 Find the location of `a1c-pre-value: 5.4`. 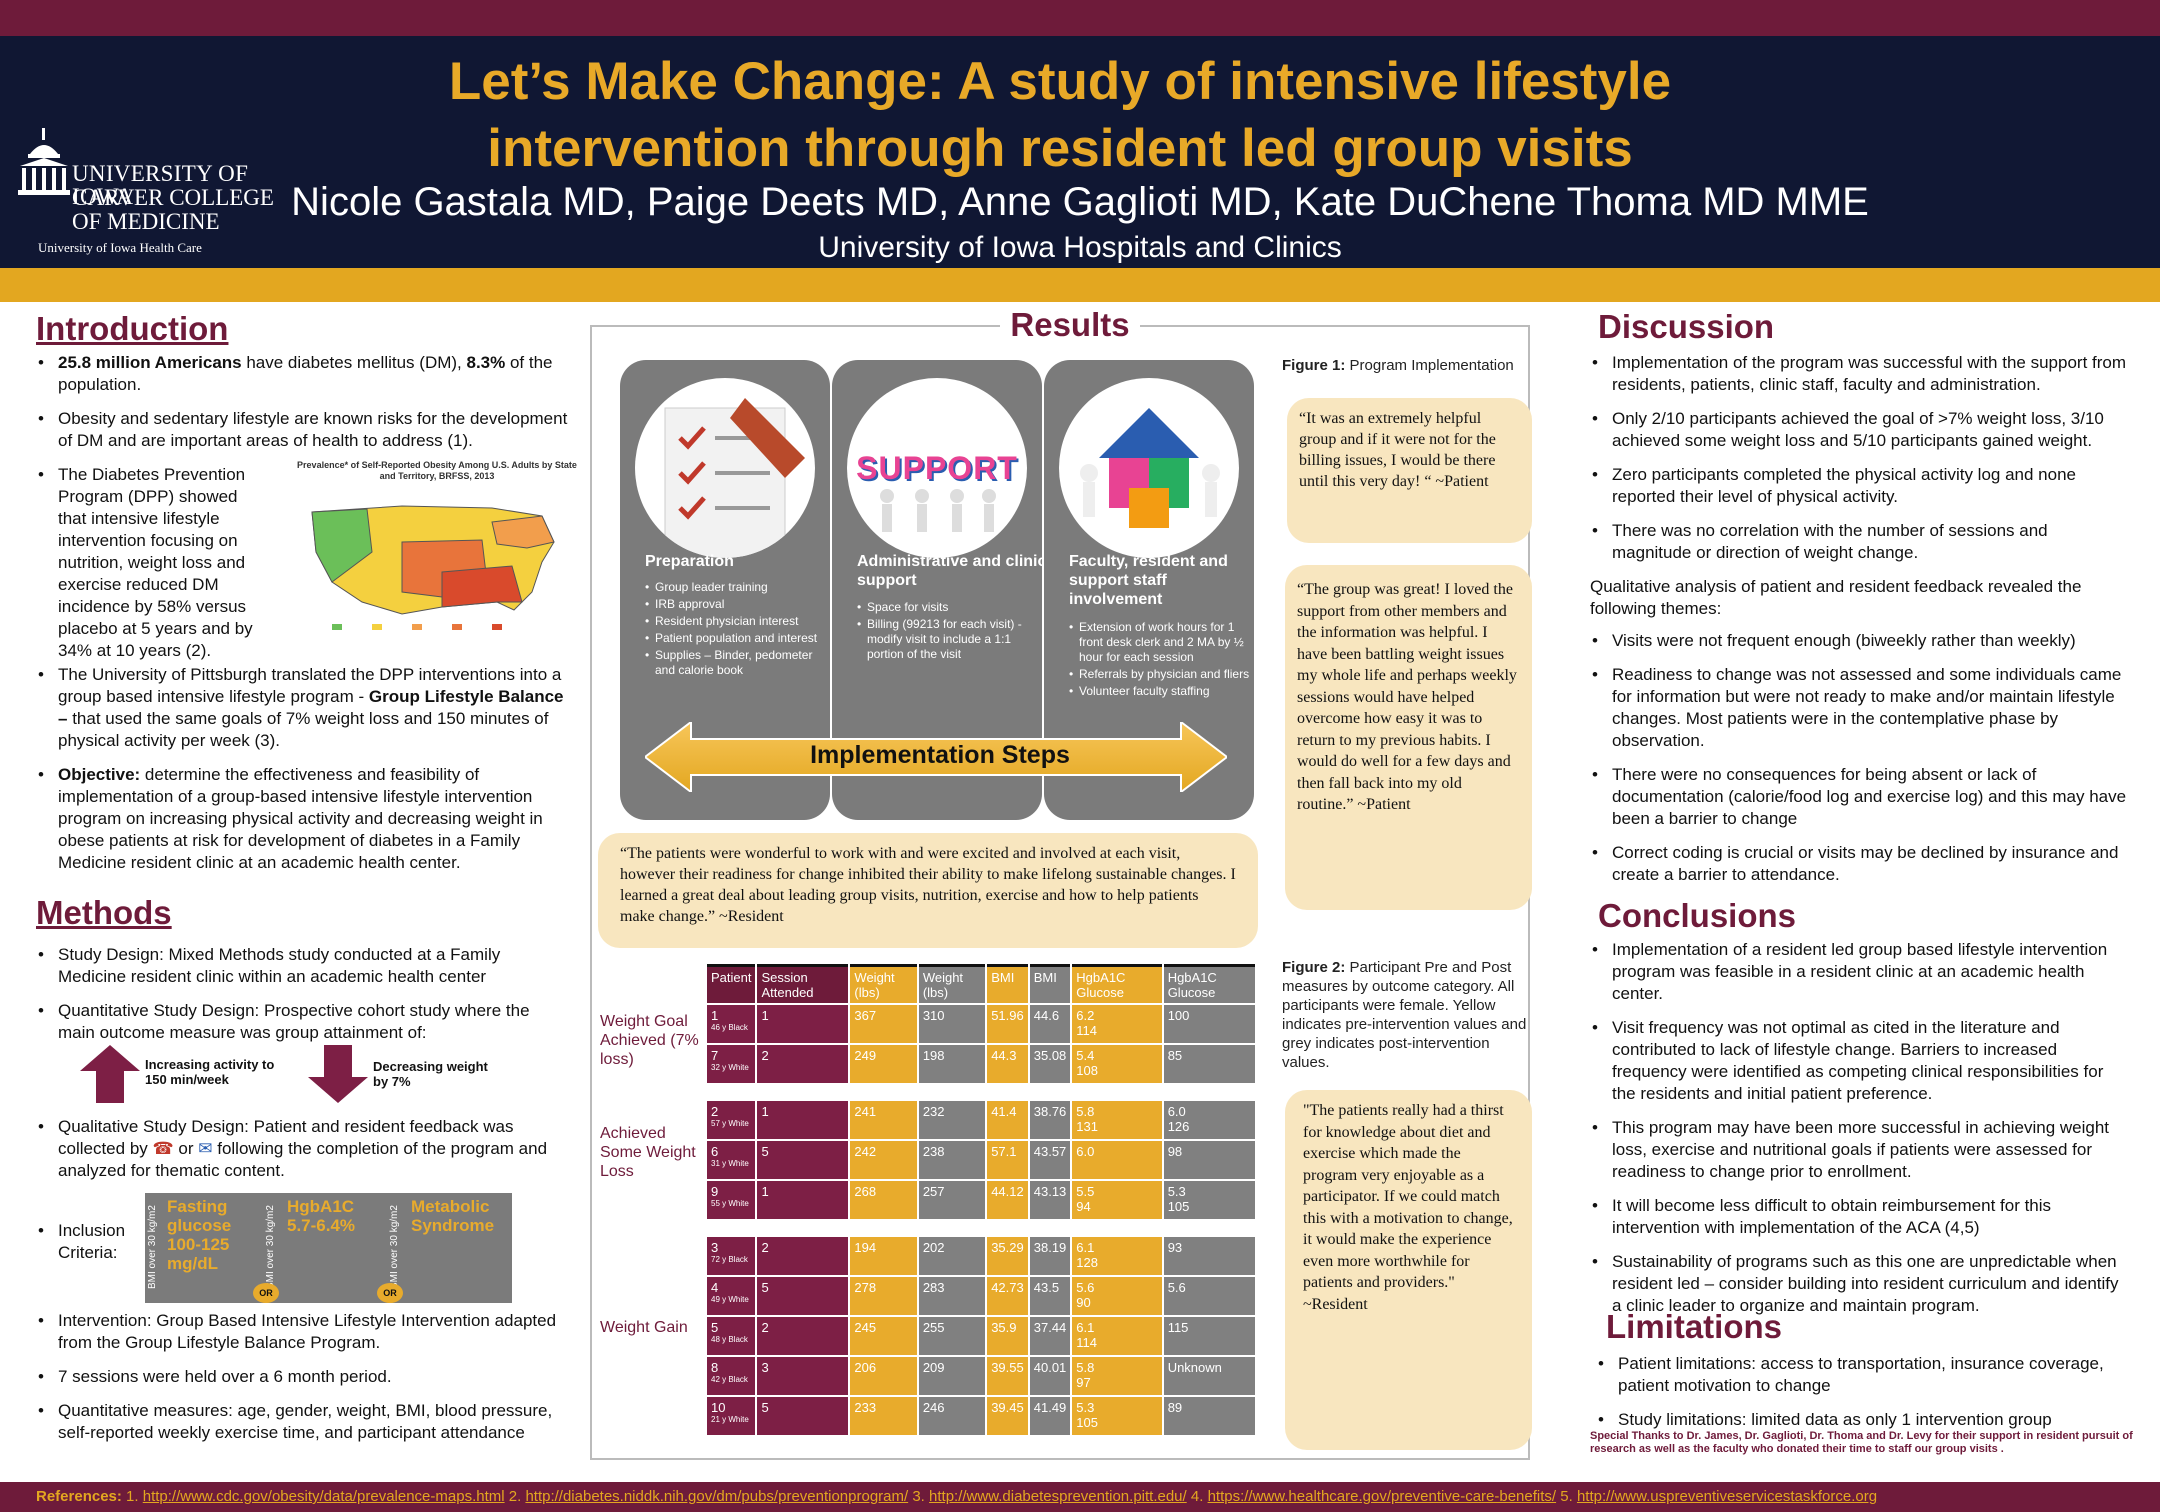

a1c-pre-value: 5.4 is located at coordinates (1085, 1055).